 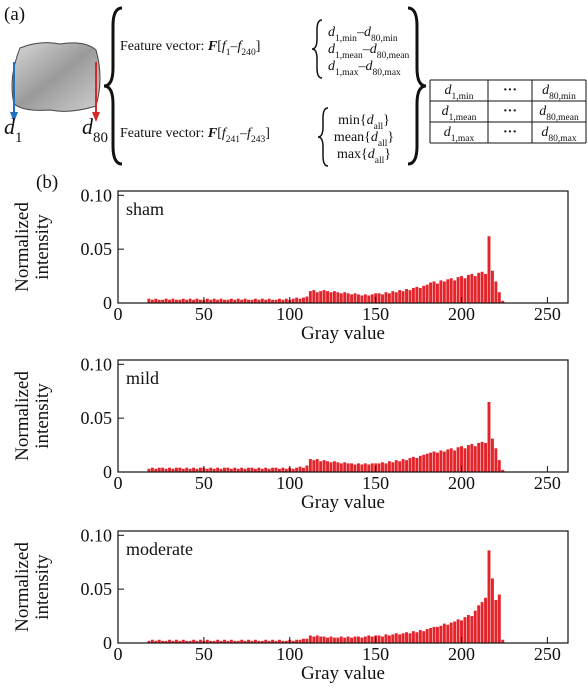 What do you see at coordinates (233, 140) in the screenshot?
I see `text-part: 241` at bounding box center [233, 140].